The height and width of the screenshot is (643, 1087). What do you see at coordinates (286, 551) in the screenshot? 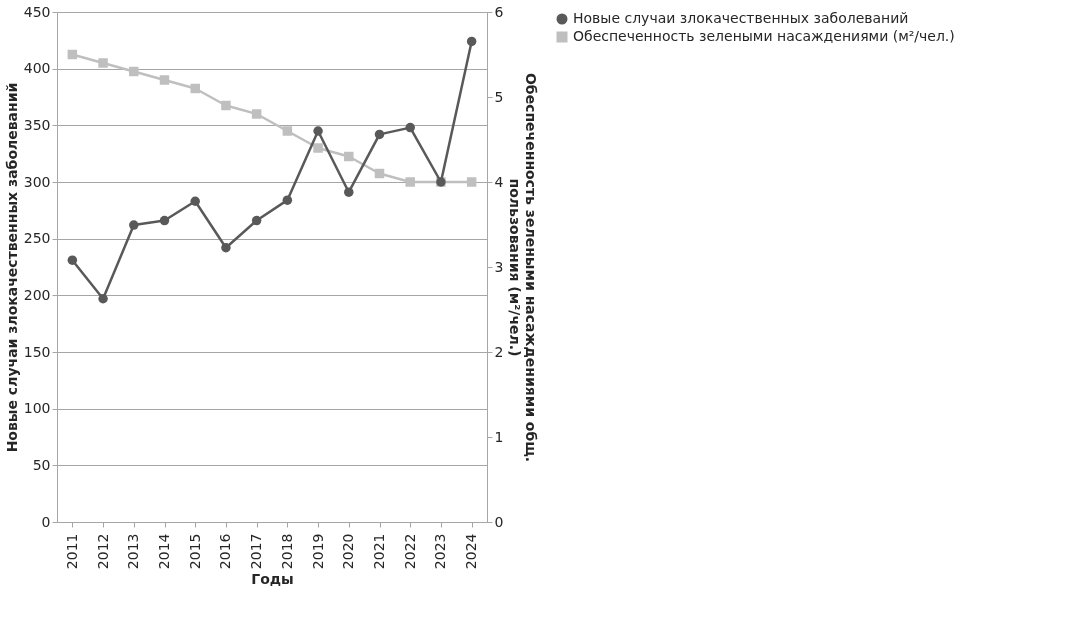
I see `x-tick-label: 2018` at bounding box center [286, 551].